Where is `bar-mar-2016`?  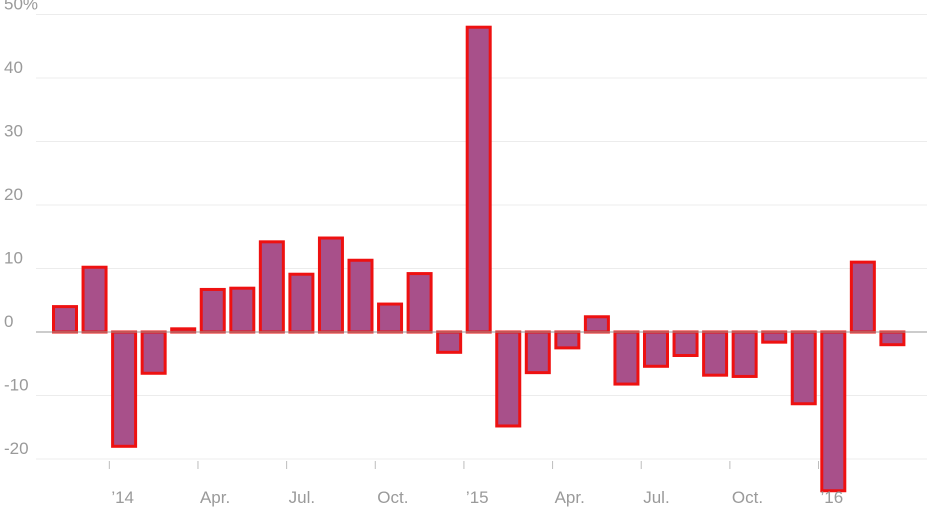 bar-mar-2016 is located at coordinates (892, 338).